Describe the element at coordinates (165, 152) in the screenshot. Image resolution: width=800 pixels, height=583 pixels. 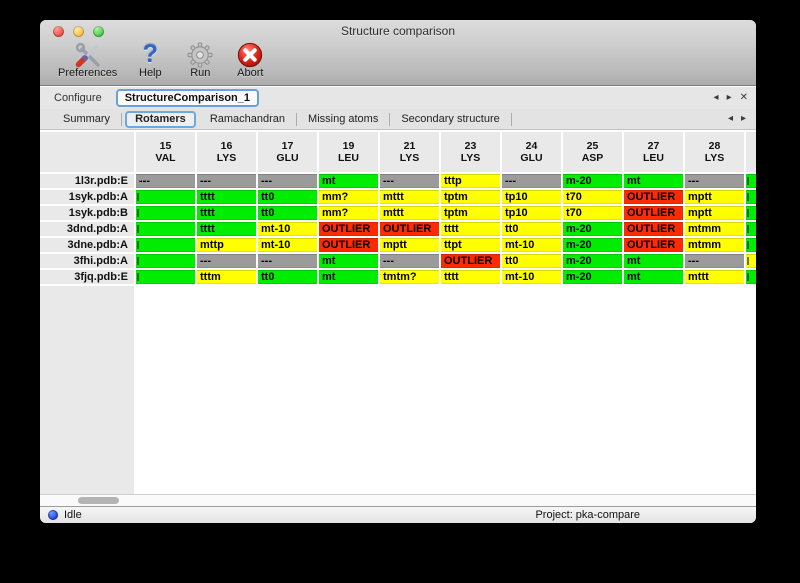
I see `column-header: 15 VAL` at that location.